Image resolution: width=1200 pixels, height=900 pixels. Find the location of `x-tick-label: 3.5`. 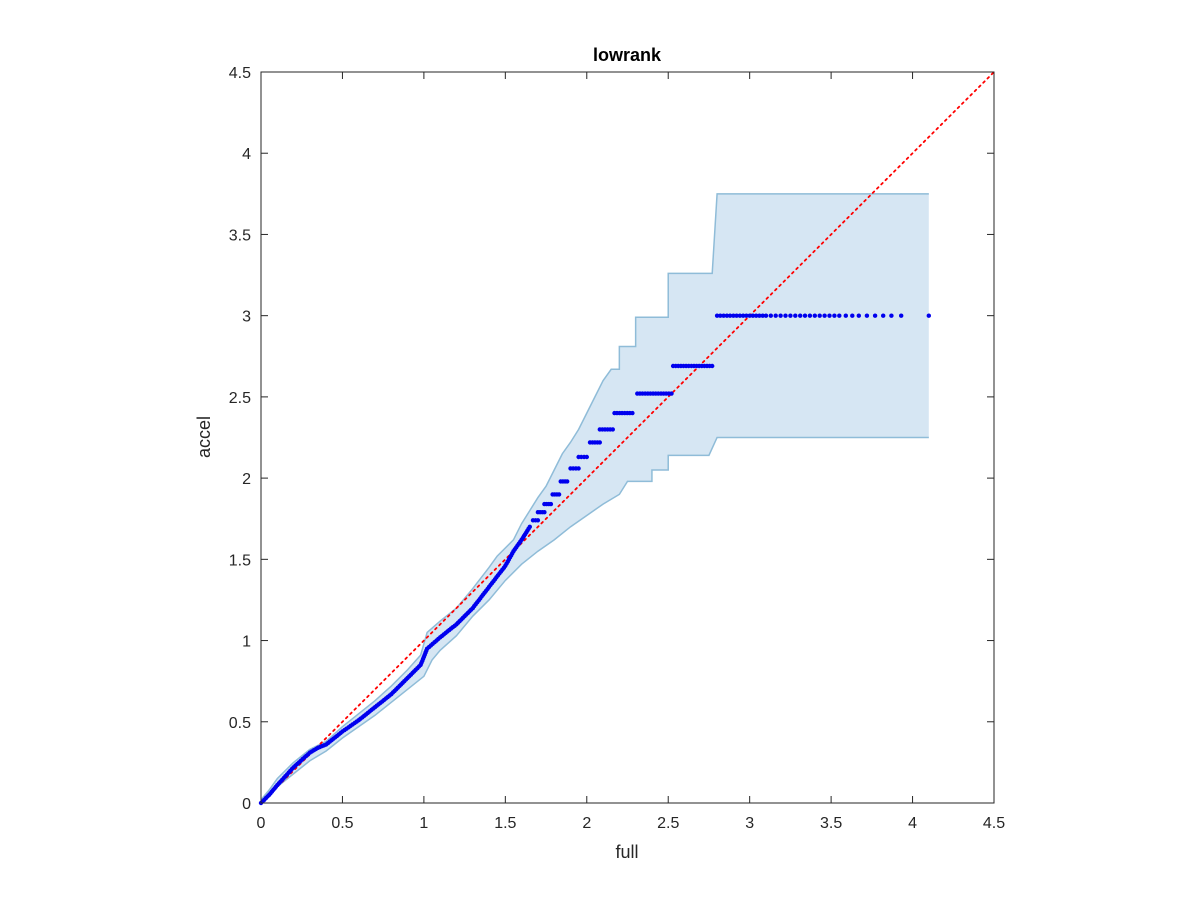

x-tick-label: 3.5 is located at coordinates (831, 823).